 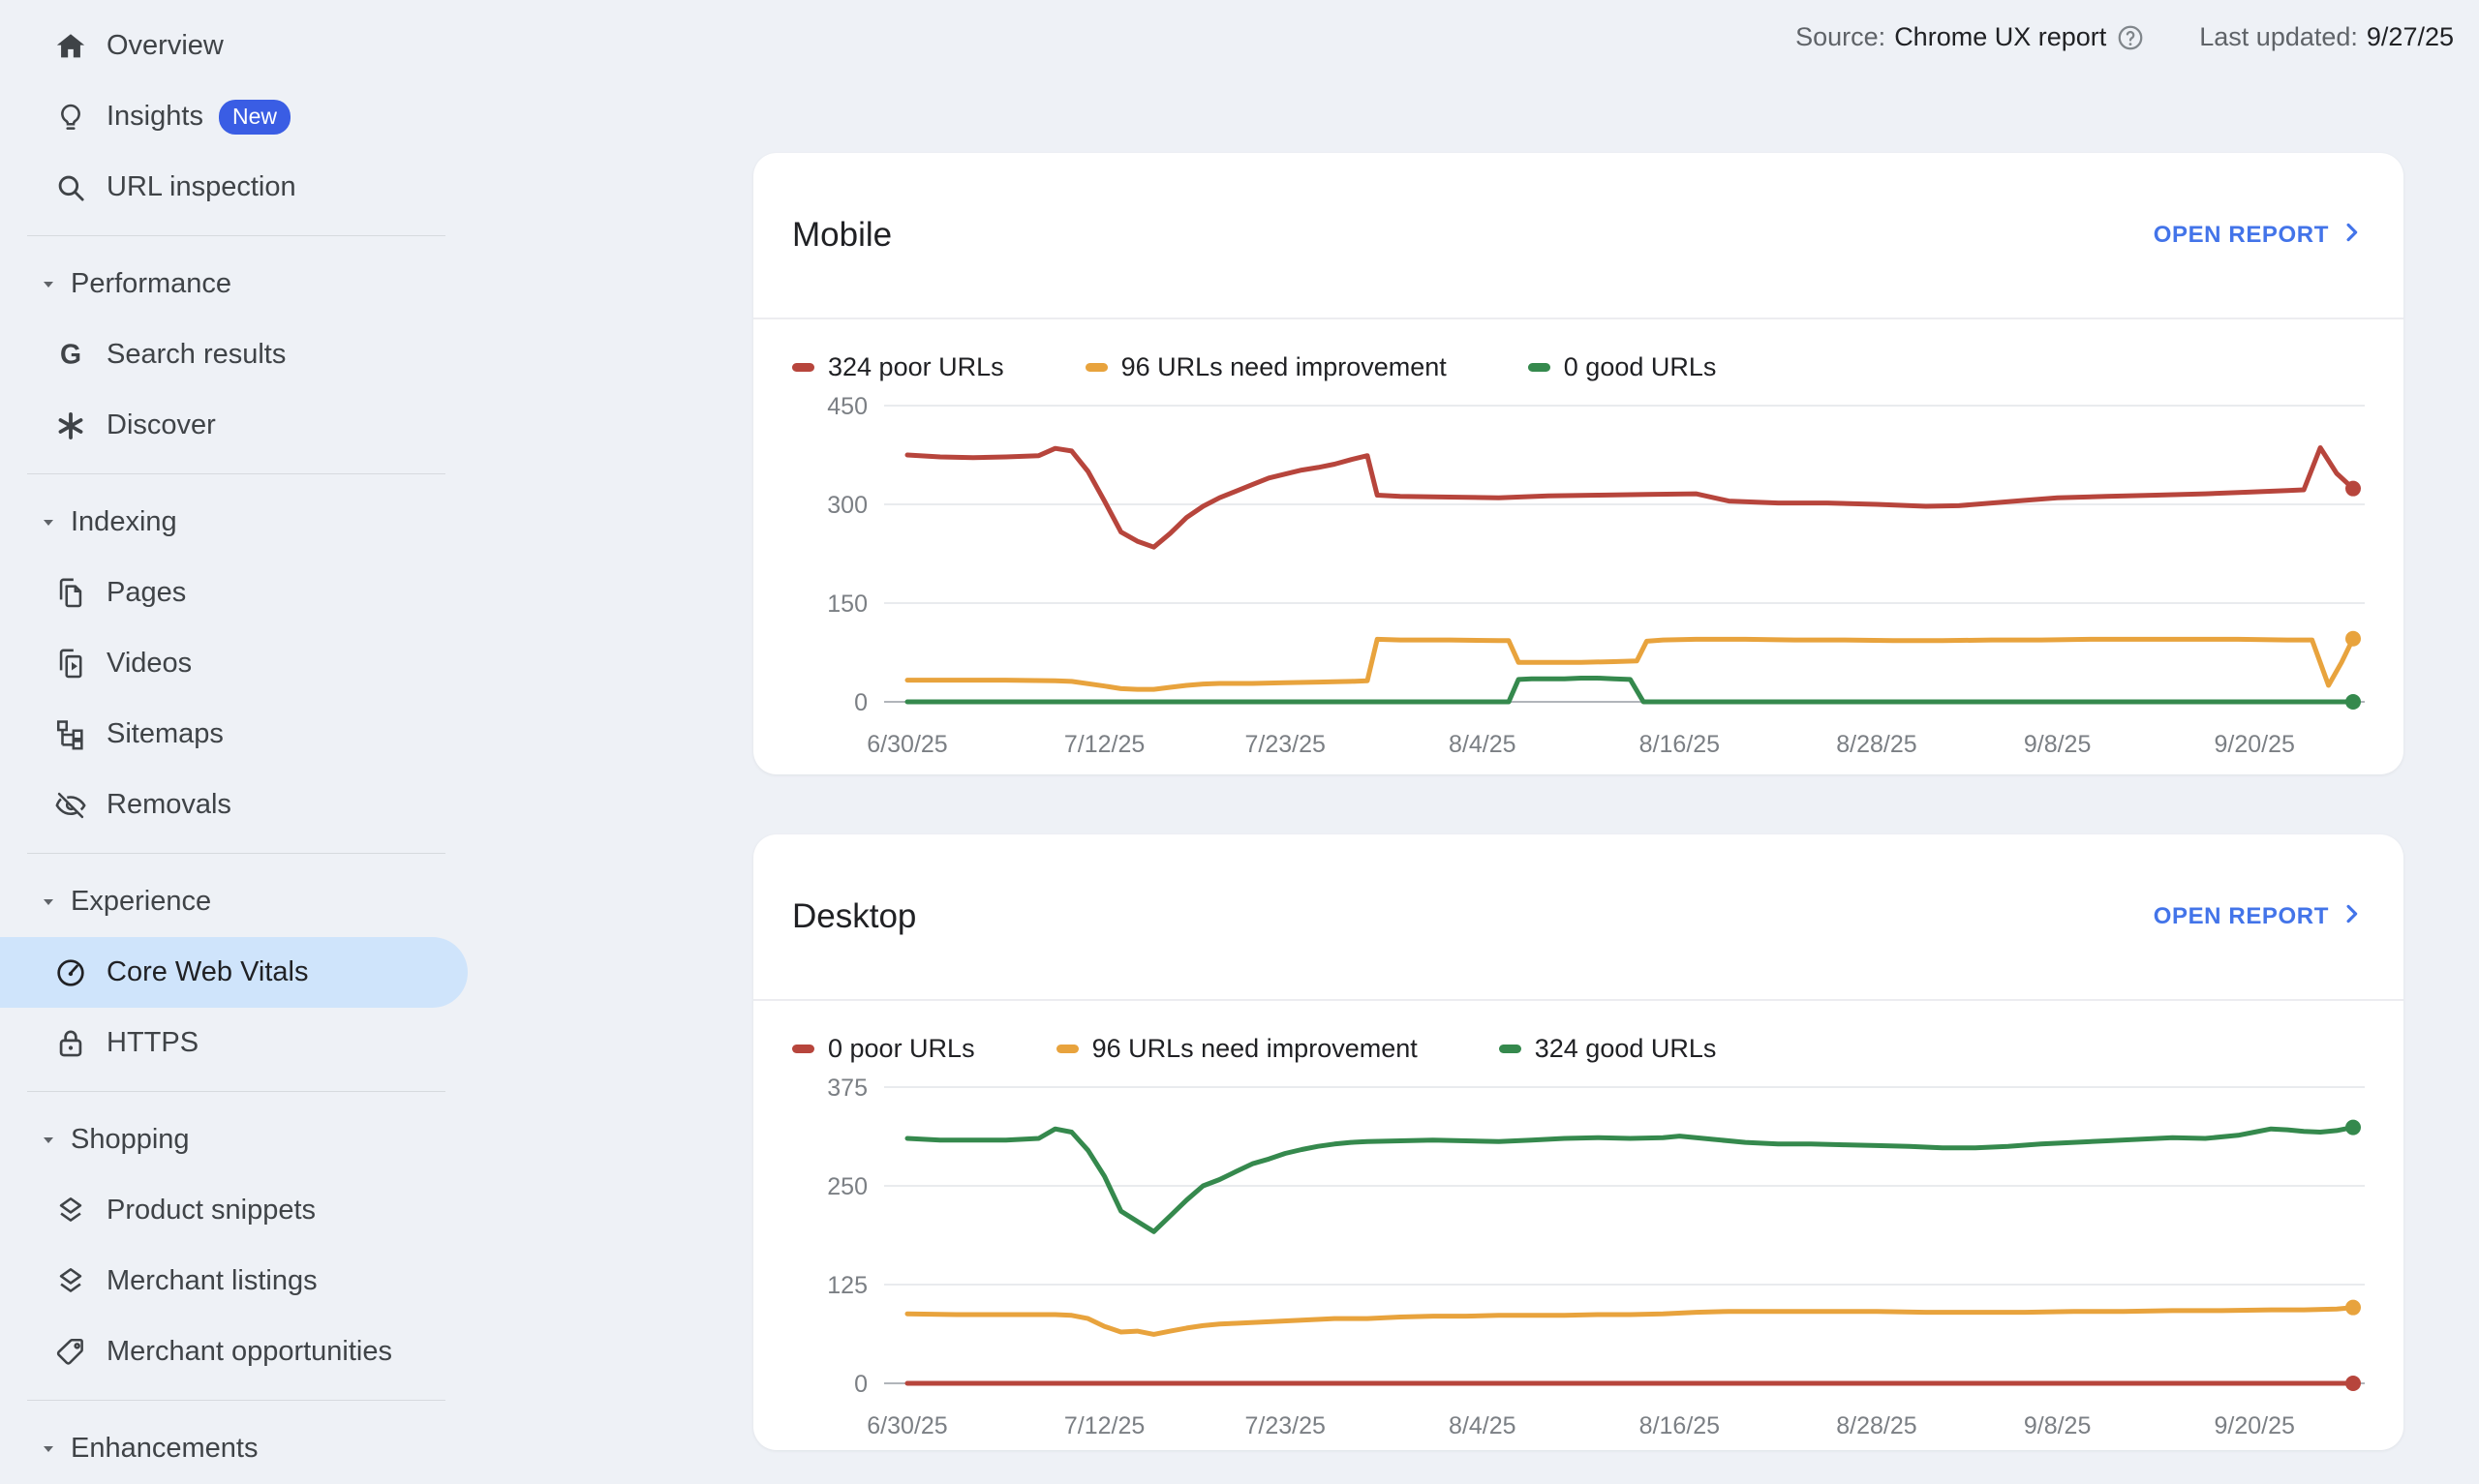 What do you see at coordinates (234, 1210) in the screenshot?
I see `sidebar-item-product-snippets: Product snippets` at bounding box center [234, 1210].